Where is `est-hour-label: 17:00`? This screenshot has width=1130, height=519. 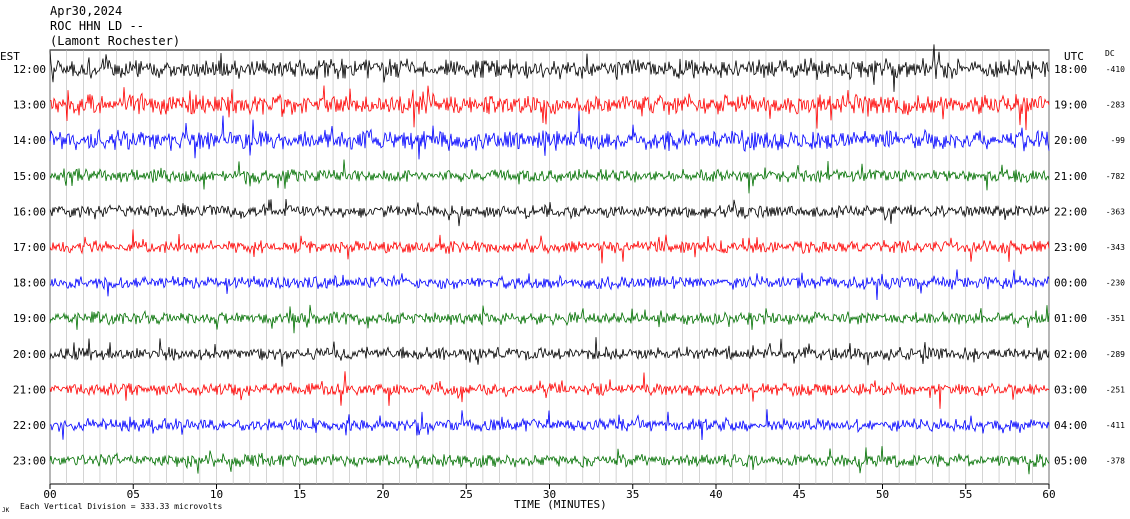
est-hour-label: 17:00 is located at coordinates (29, 247).